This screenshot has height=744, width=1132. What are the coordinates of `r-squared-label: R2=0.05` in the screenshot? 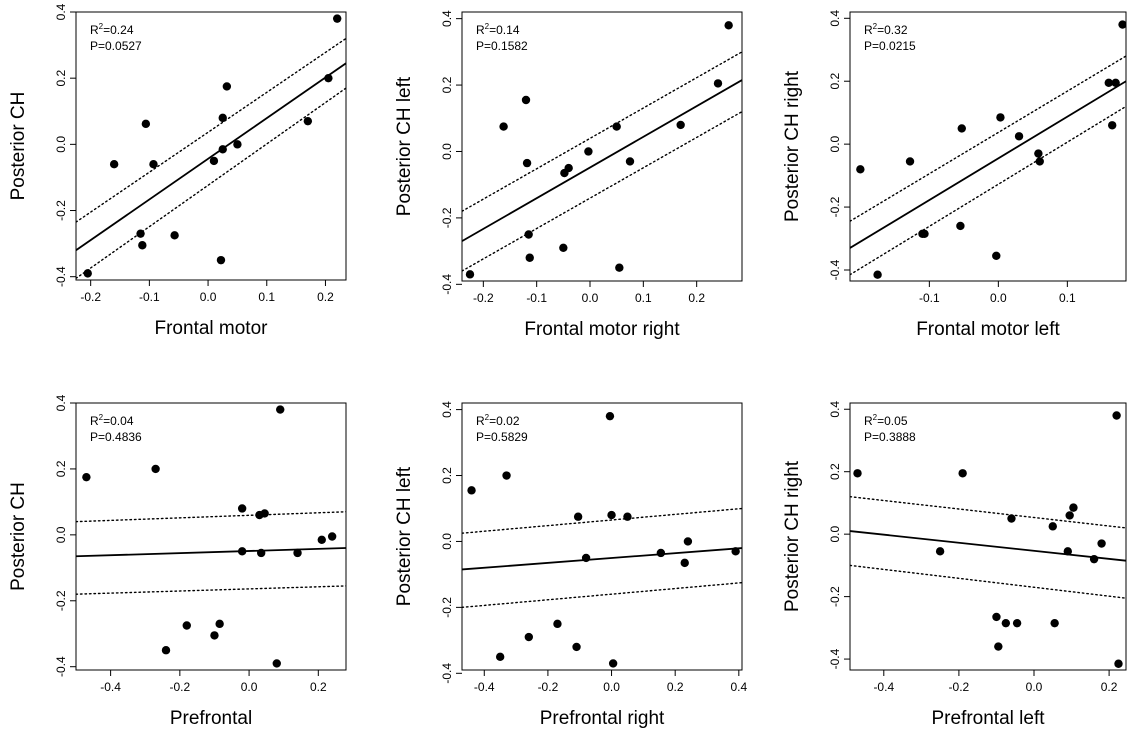 It's located at (886, 420).